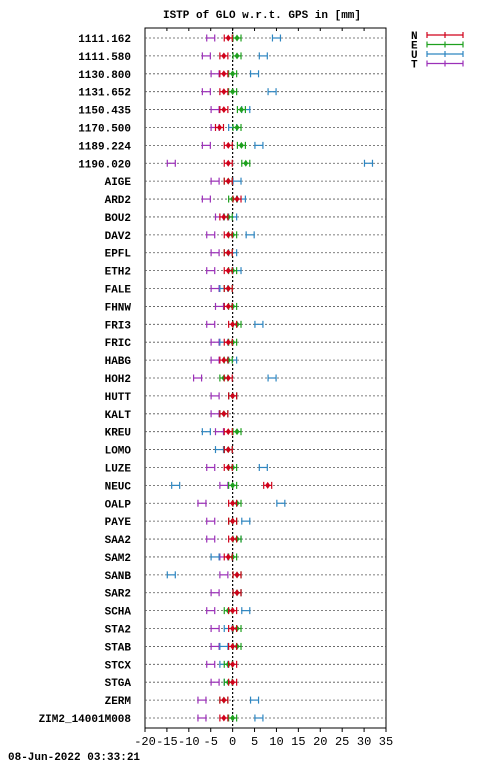 The image size is (480, 763). I want to click on station-label: KALT, so click(118, 416).